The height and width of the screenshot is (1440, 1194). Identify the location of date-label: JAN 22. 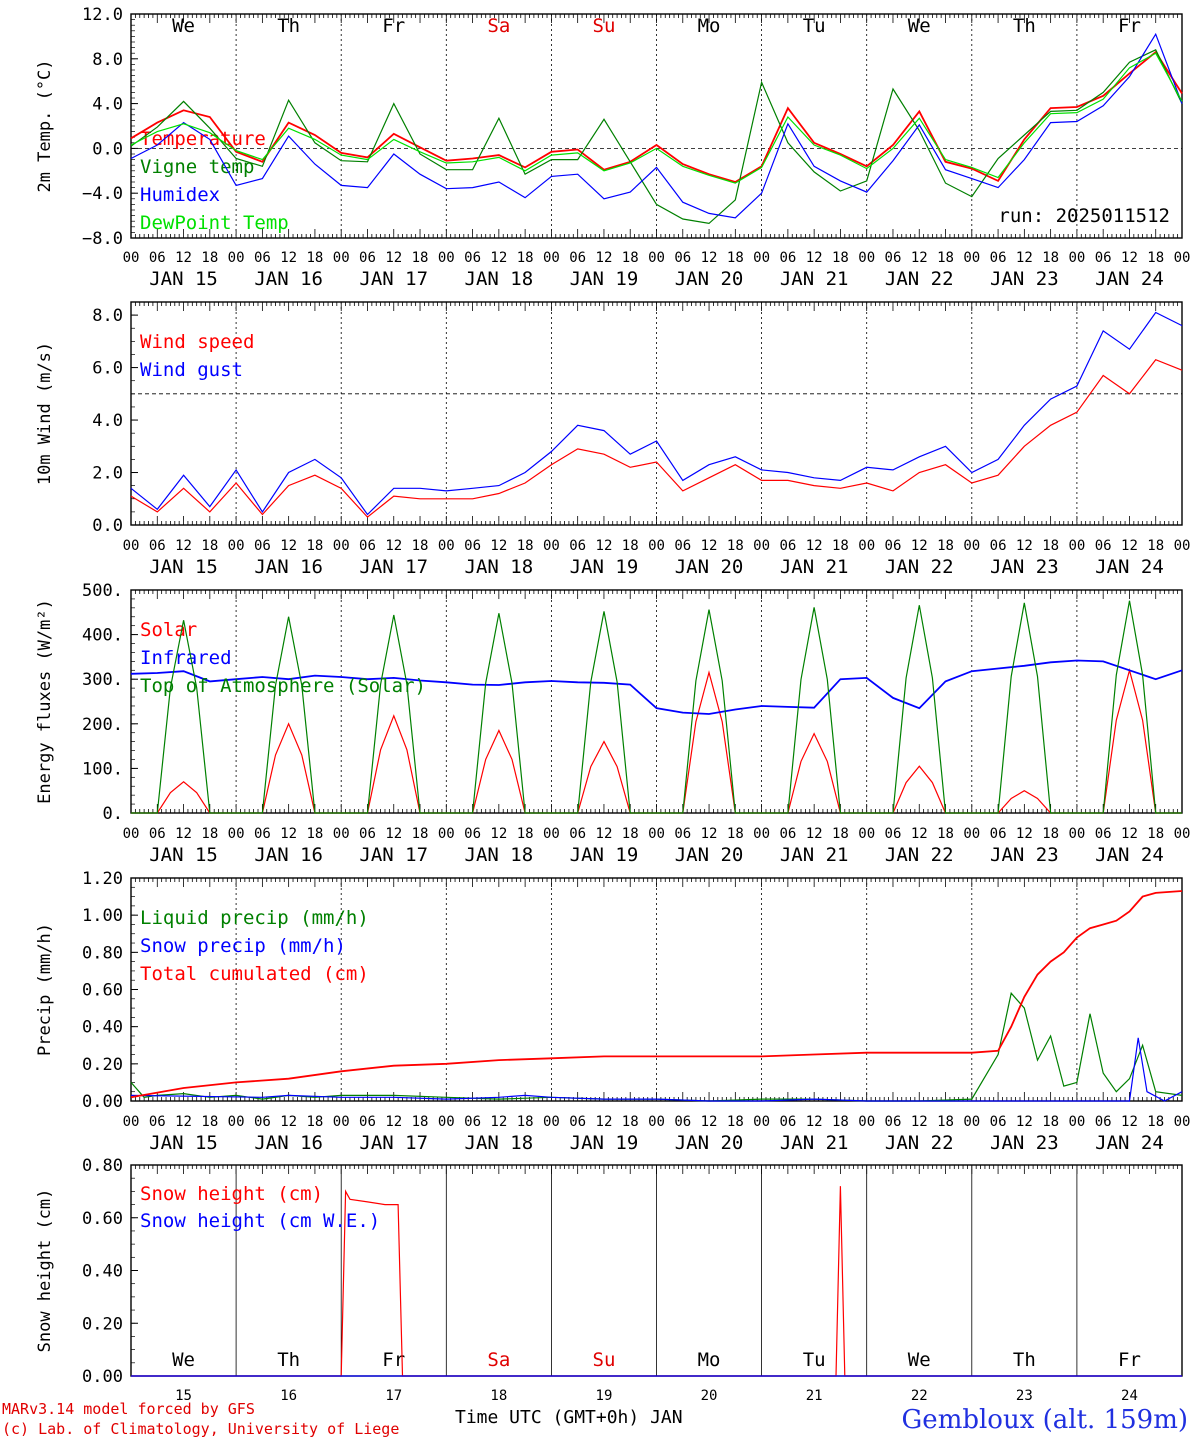
(919, 855).